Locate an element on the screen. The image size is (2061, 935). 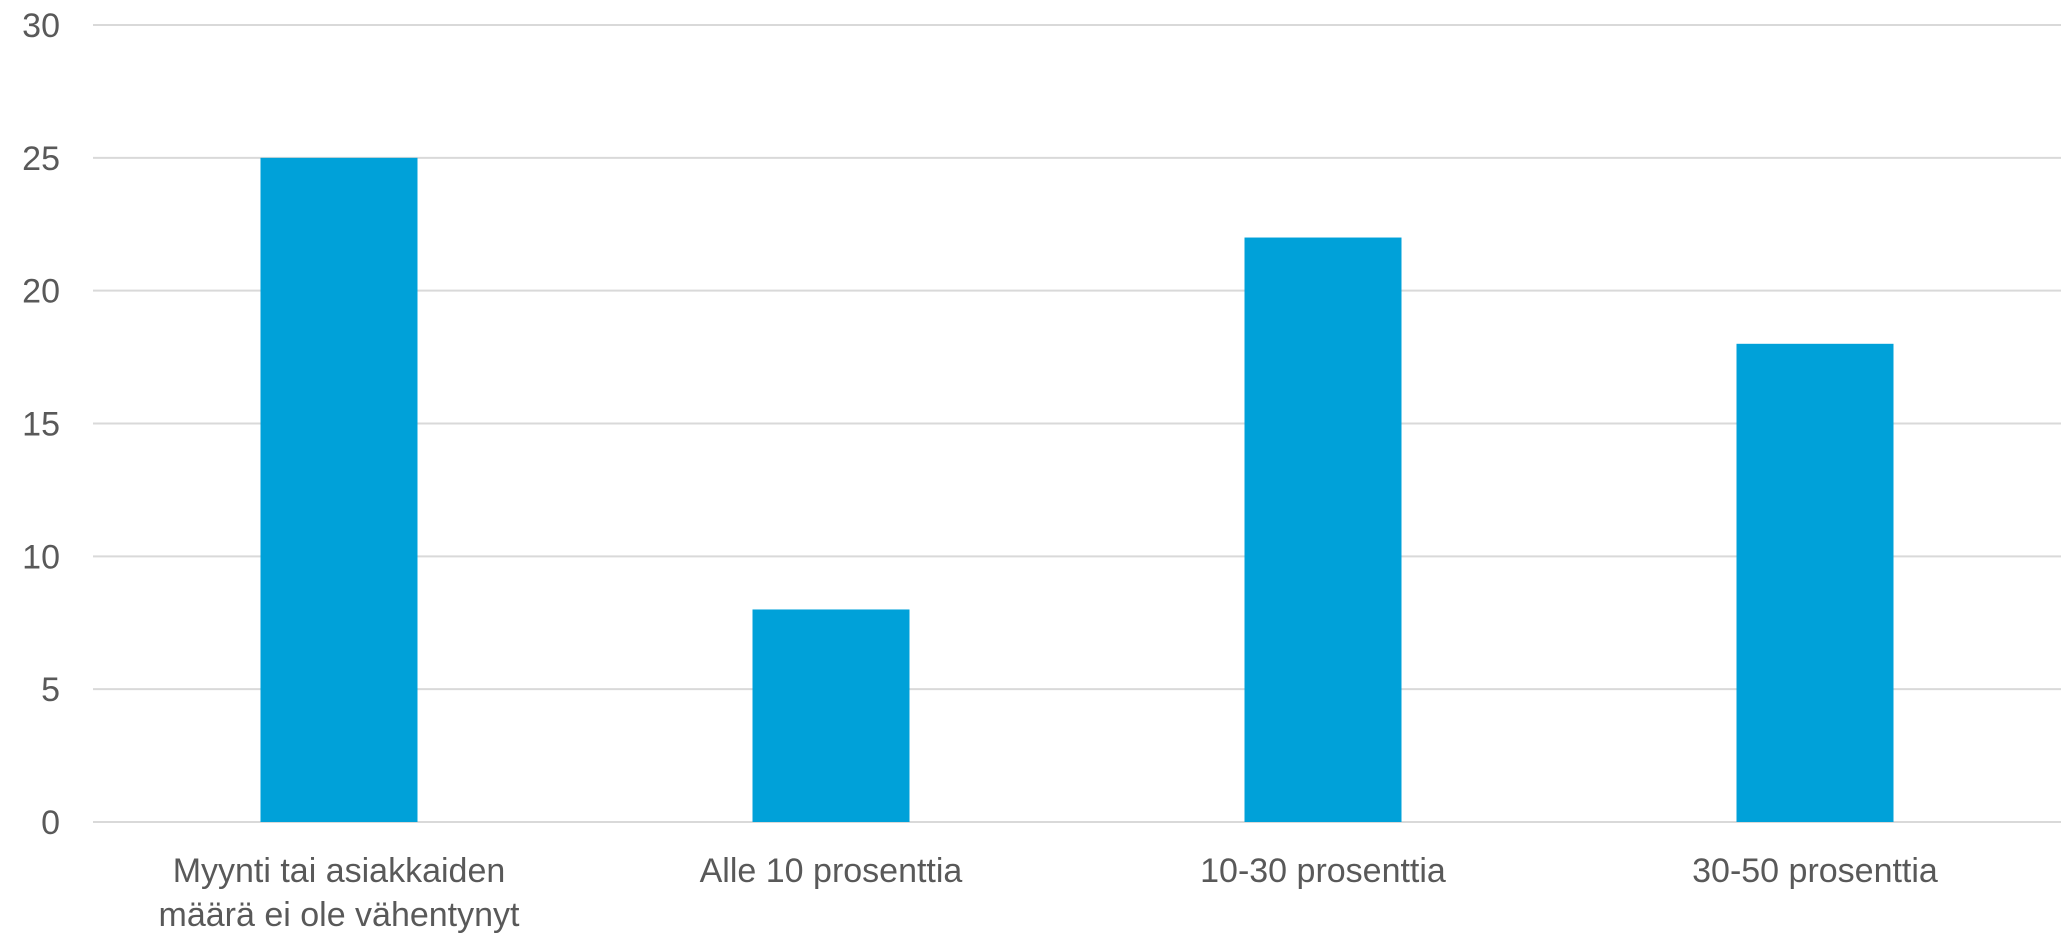
x-category-label: 30-50 prosenttia is located at coordinates (1815, 871).